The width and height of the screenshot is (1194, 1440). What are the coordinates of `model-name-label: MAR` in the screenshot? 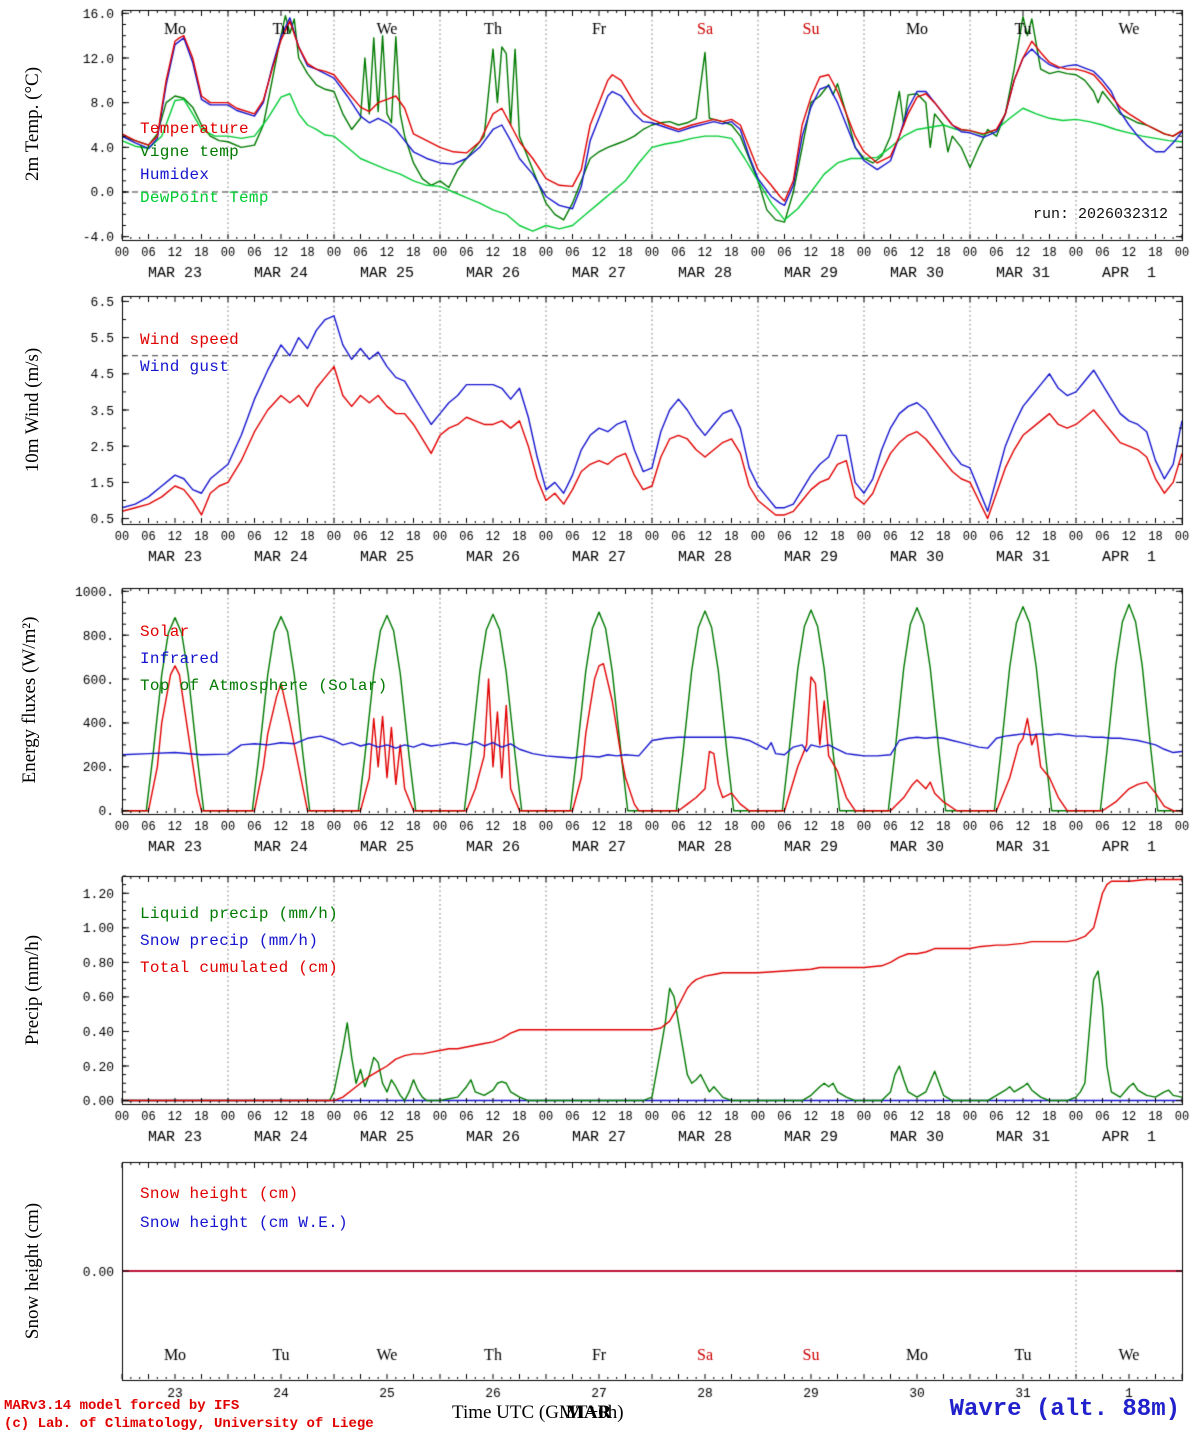 It's located at (589, 1412).